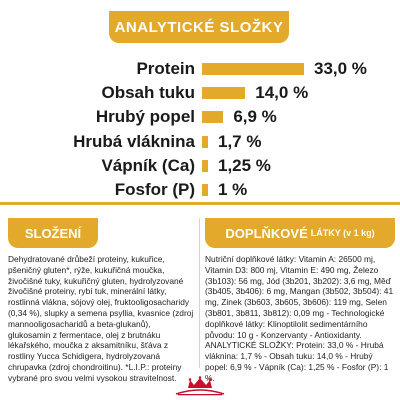 Image resolution: width=400 pixels, height=400 pixels. I want to click on analytics-title: ANALYTICKÉ SLOŽKY, so click(199, 27).